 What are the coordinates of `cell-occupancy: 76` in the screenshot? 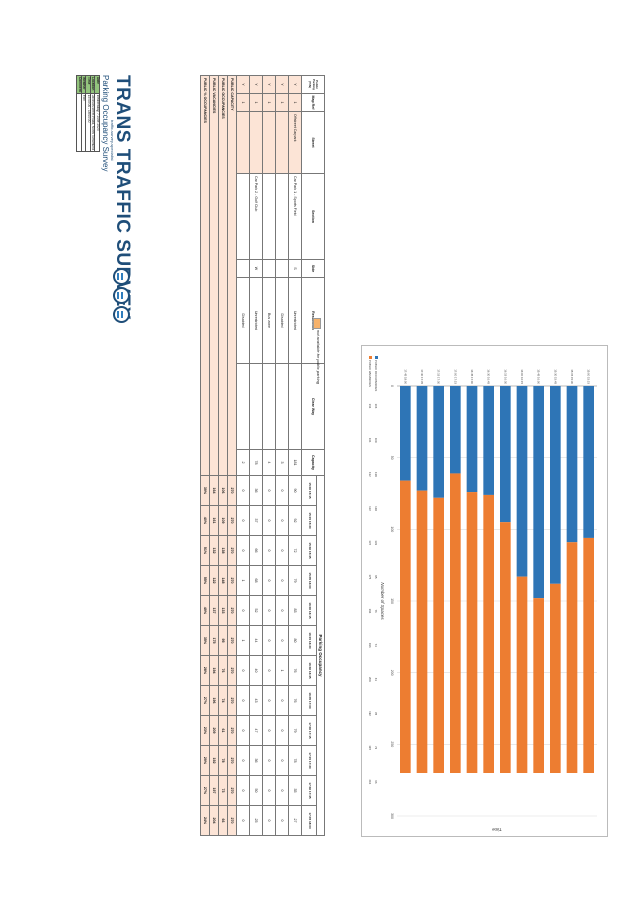 It's located at (295, 670).